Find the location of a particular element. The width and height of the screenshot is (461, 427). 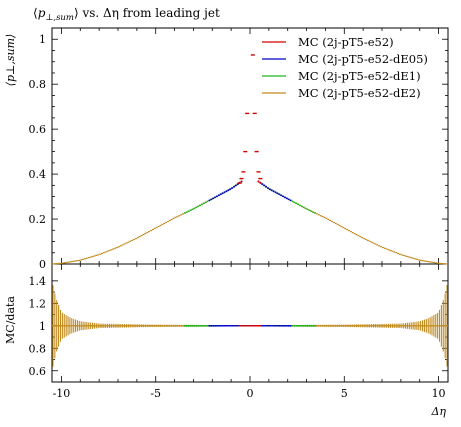

ratio-xtick-label: 5 is located at coordinates (344, 393).